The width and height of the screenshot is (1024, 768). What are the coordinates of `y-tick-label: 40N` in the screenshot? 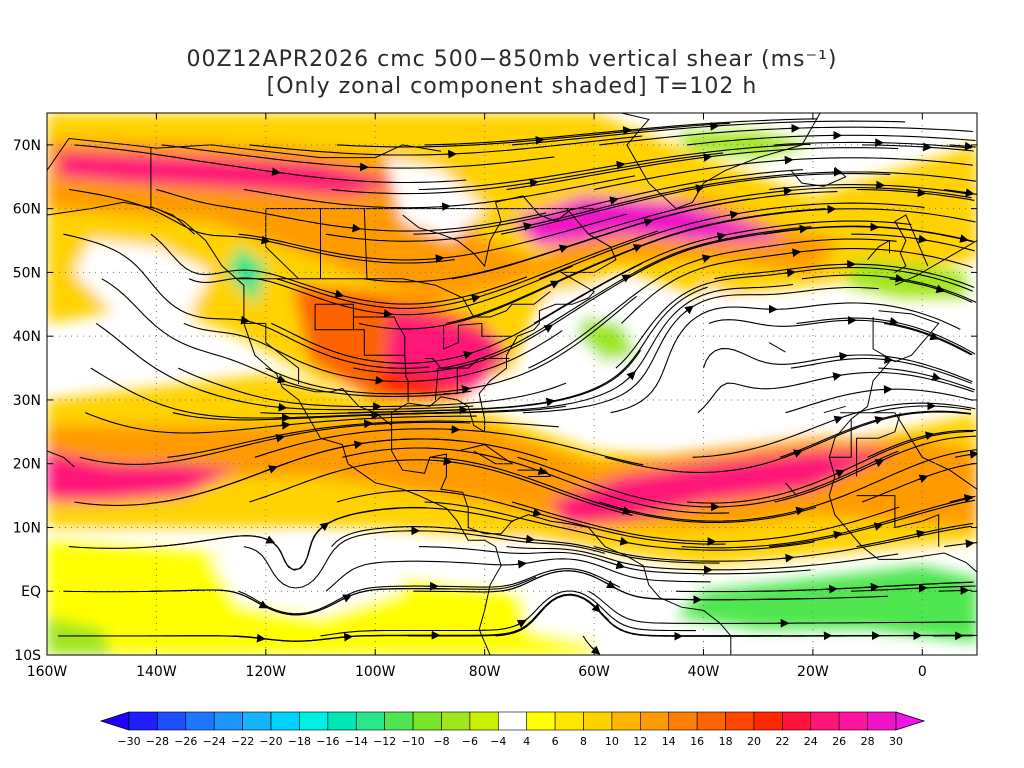 It's located at (27, 337).